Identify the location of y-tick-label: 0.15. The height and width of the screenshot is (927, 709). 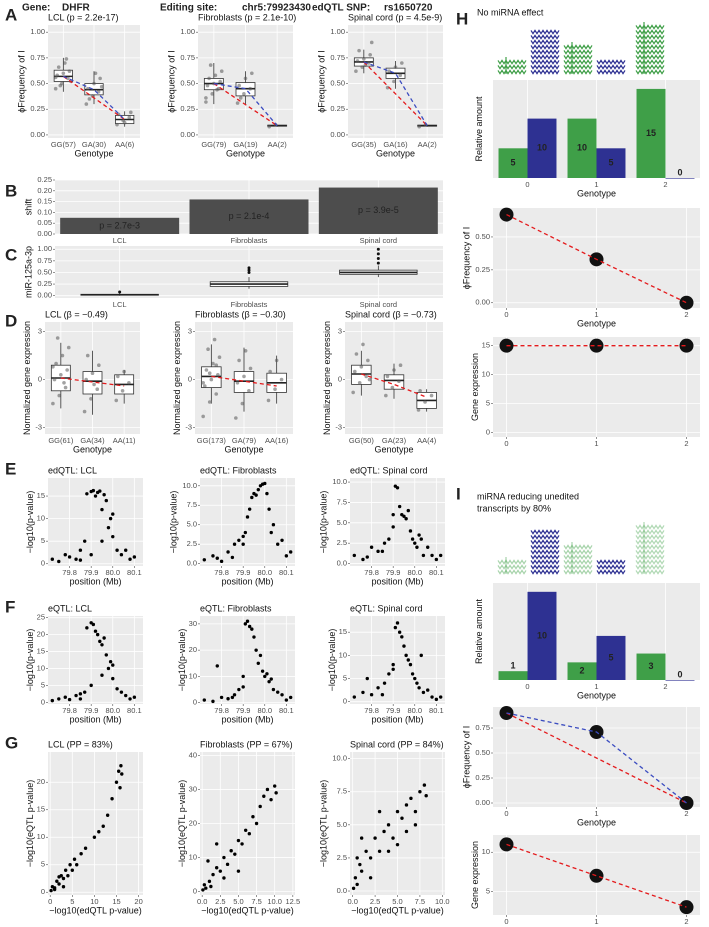
(44, 201).